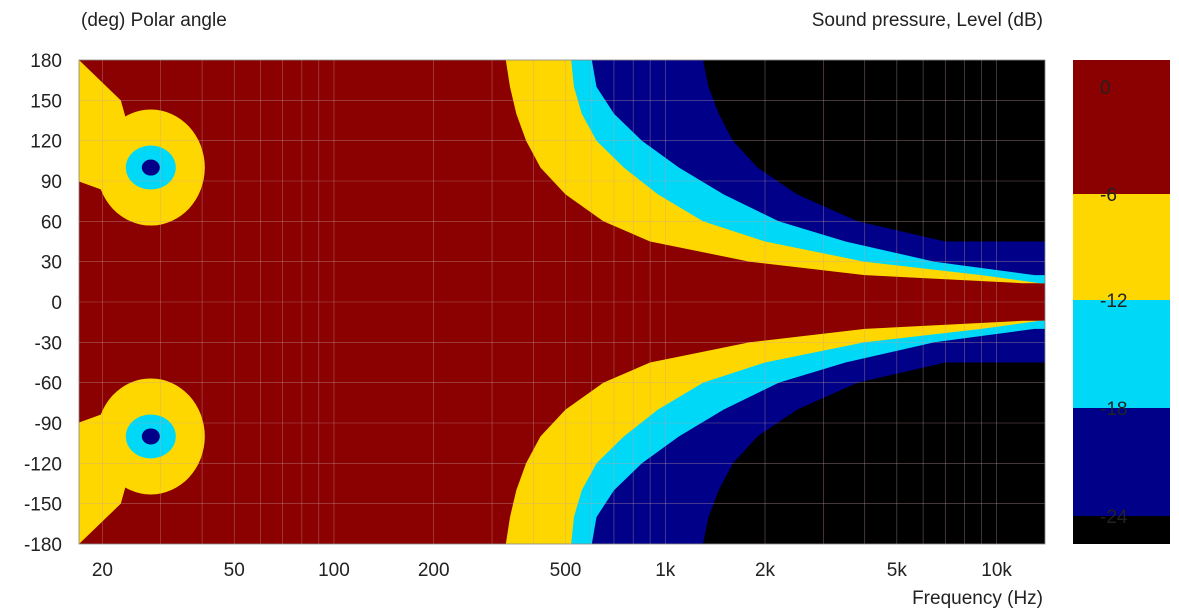 This screenshot has height=614, width=1179. What do you see at coordinates (43, 303) in the screenshot?
I see `y-axis-ticks: 180 150 120 90 60 30 0 -30 -60 -90 -120 -150 -180` at bounding box center [43, 303].